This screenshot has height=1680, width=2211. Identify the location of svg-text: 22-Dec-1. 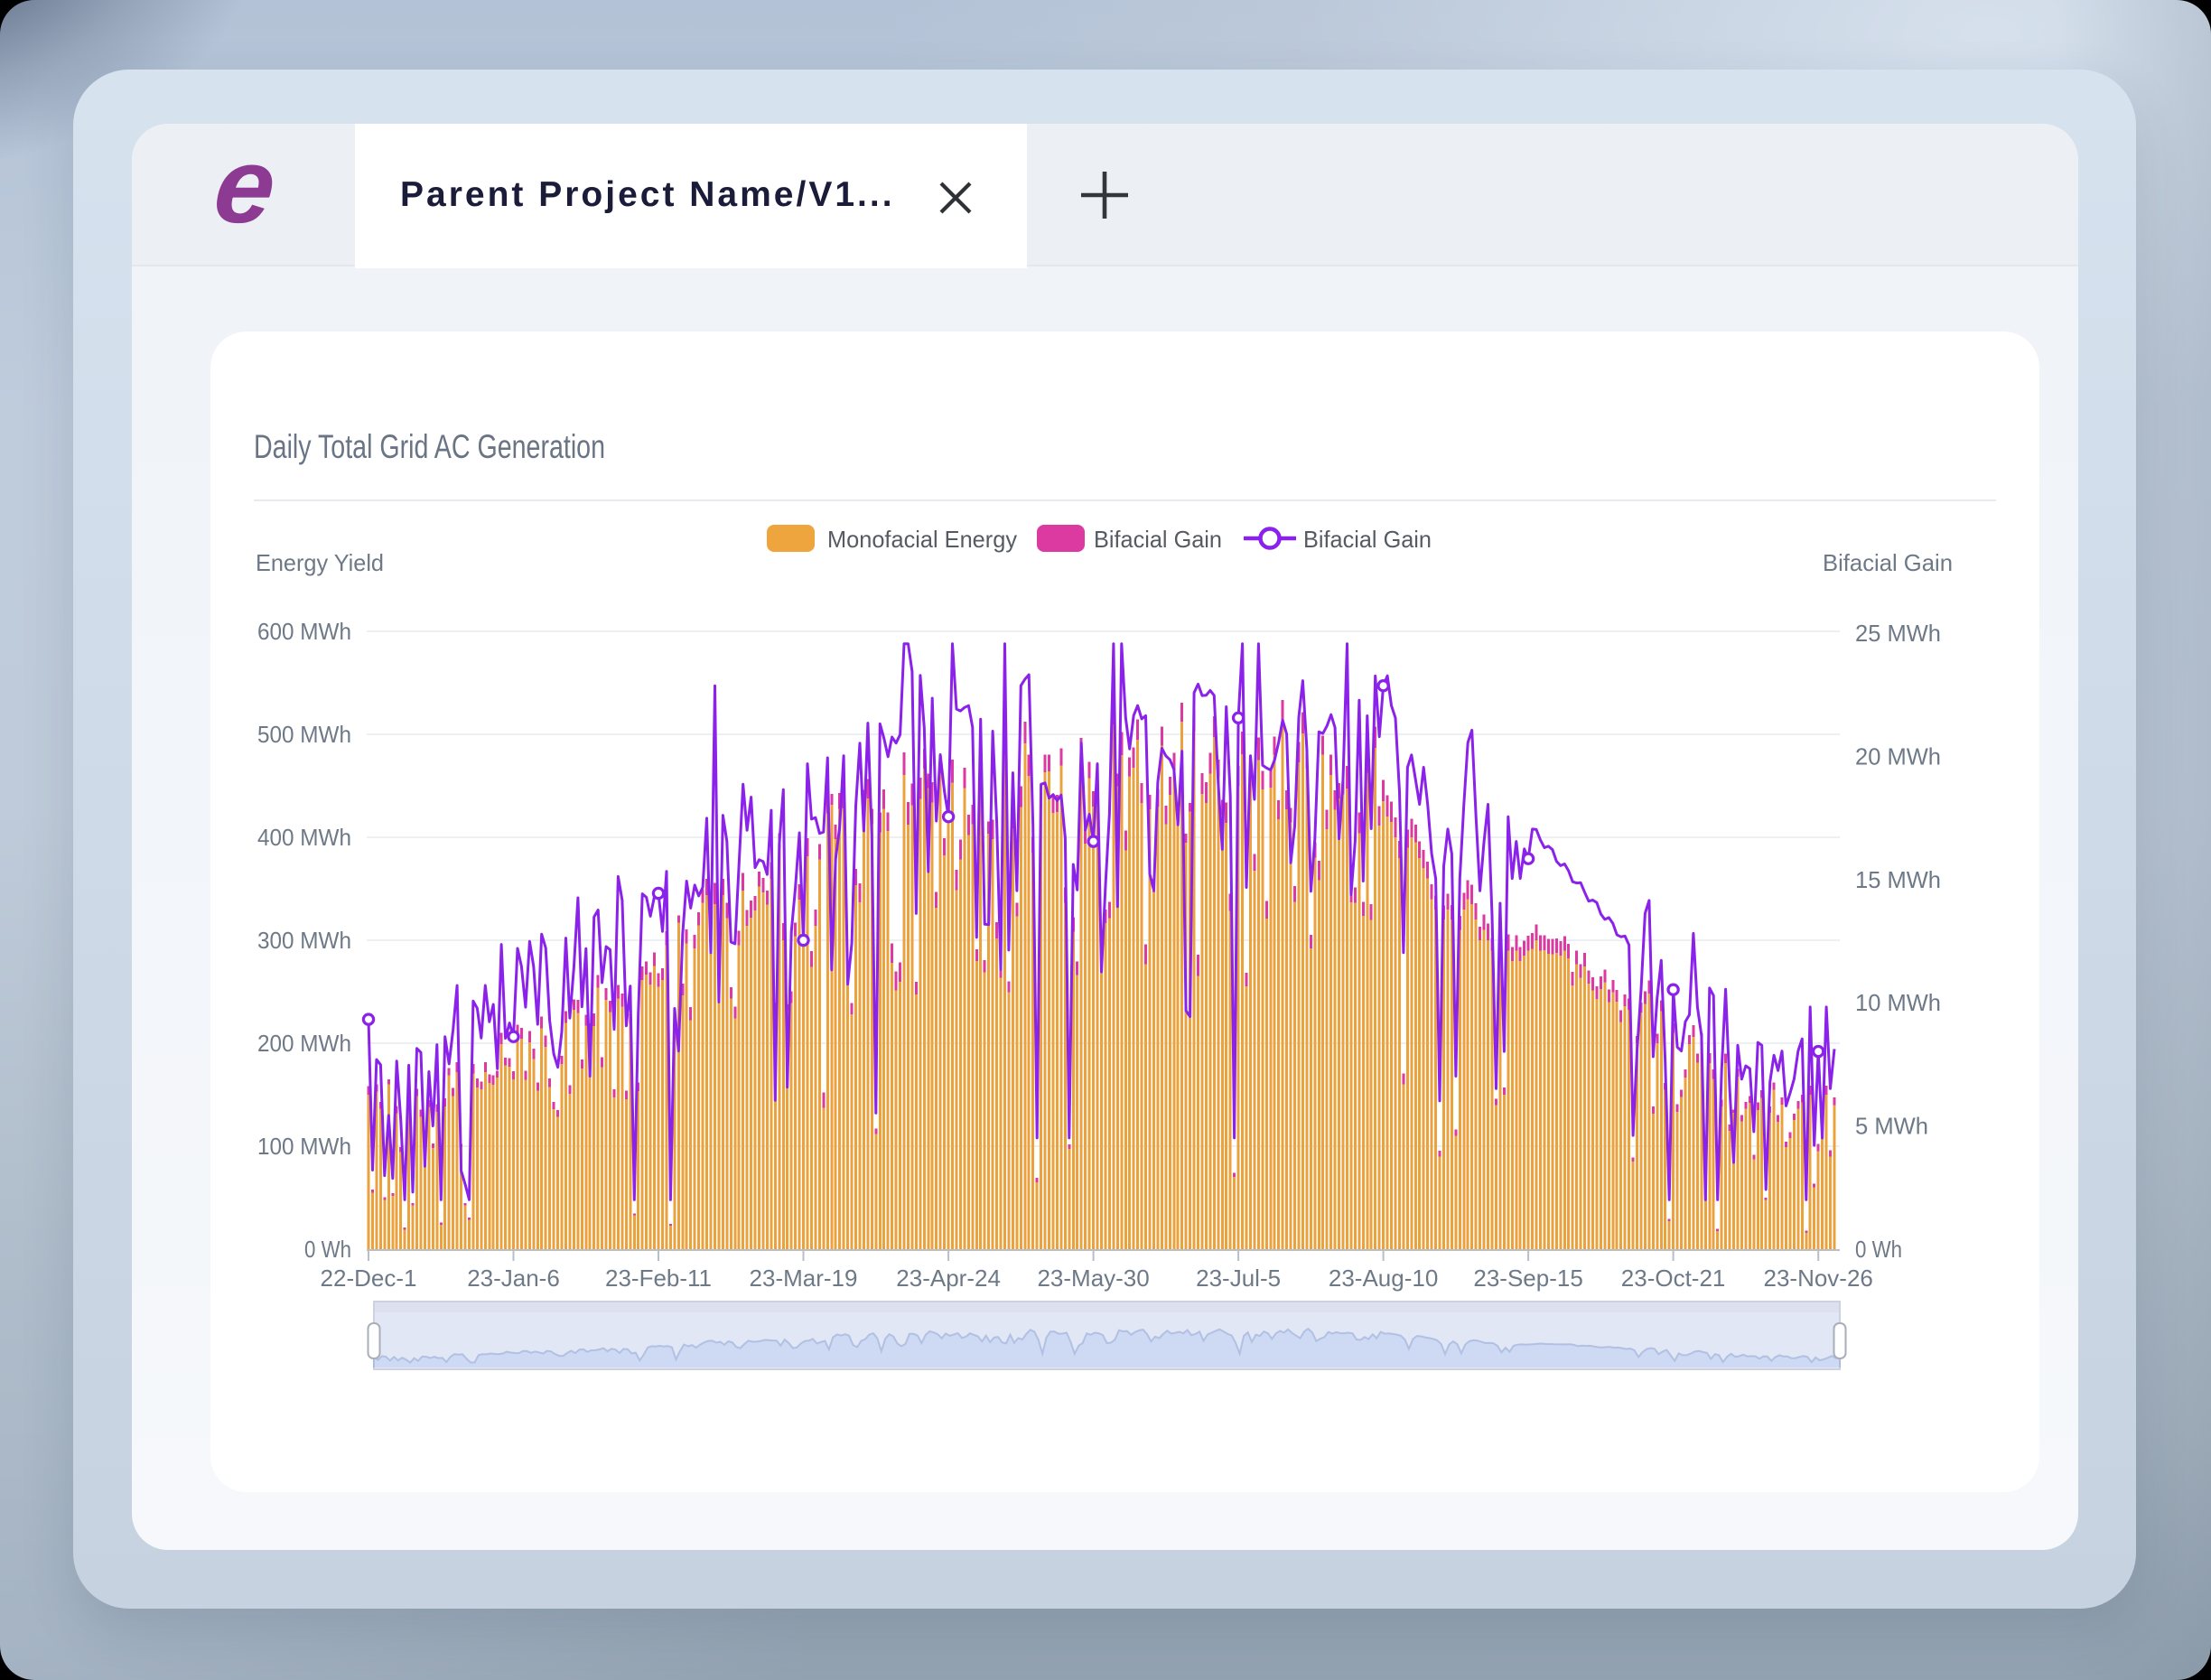
(369, 1278).